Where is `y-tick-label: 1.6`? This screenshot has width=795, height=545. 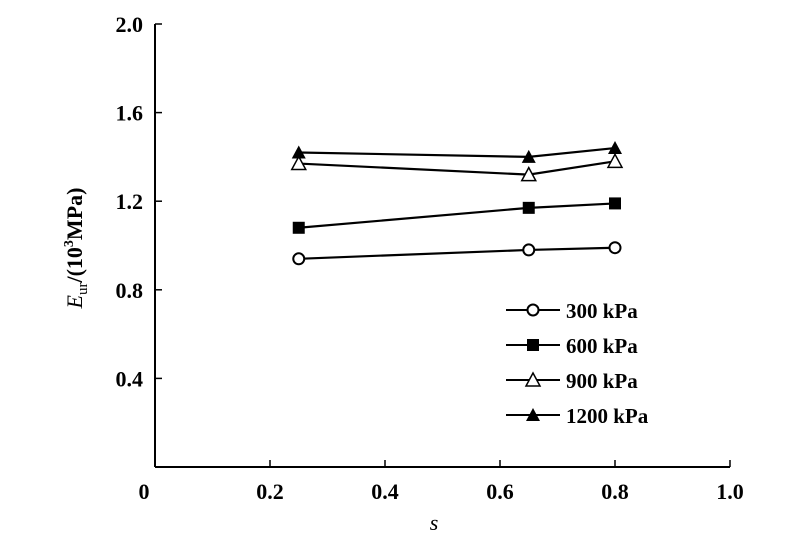
y-tick-label: 1.6 is located at coordinates (130, 113).